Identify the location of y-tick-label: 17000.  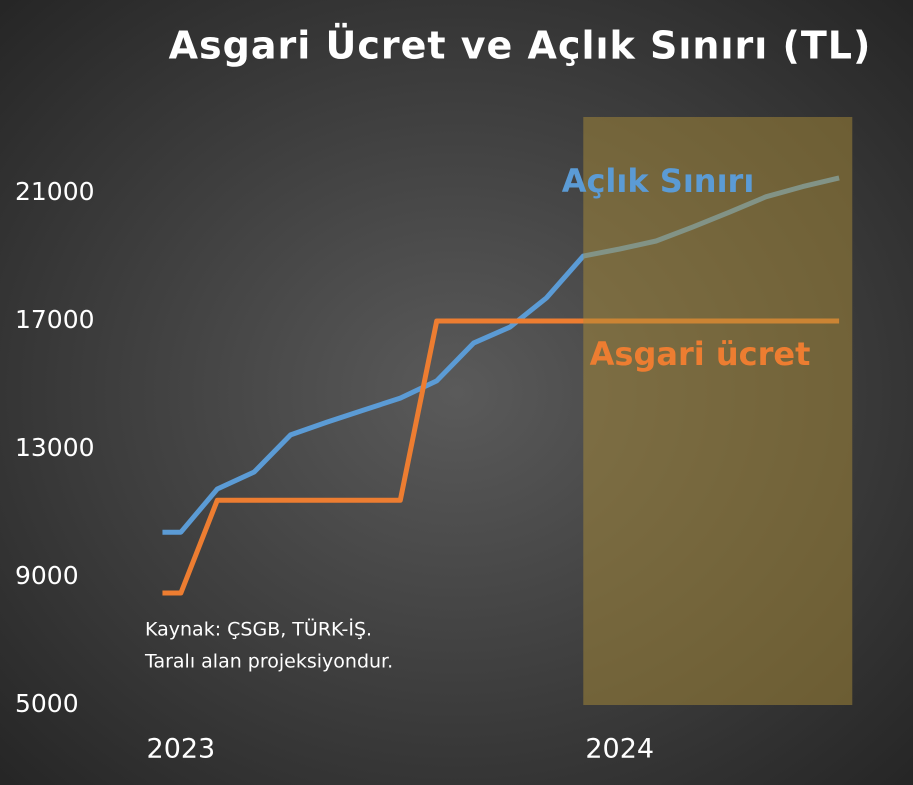
(55, 319).